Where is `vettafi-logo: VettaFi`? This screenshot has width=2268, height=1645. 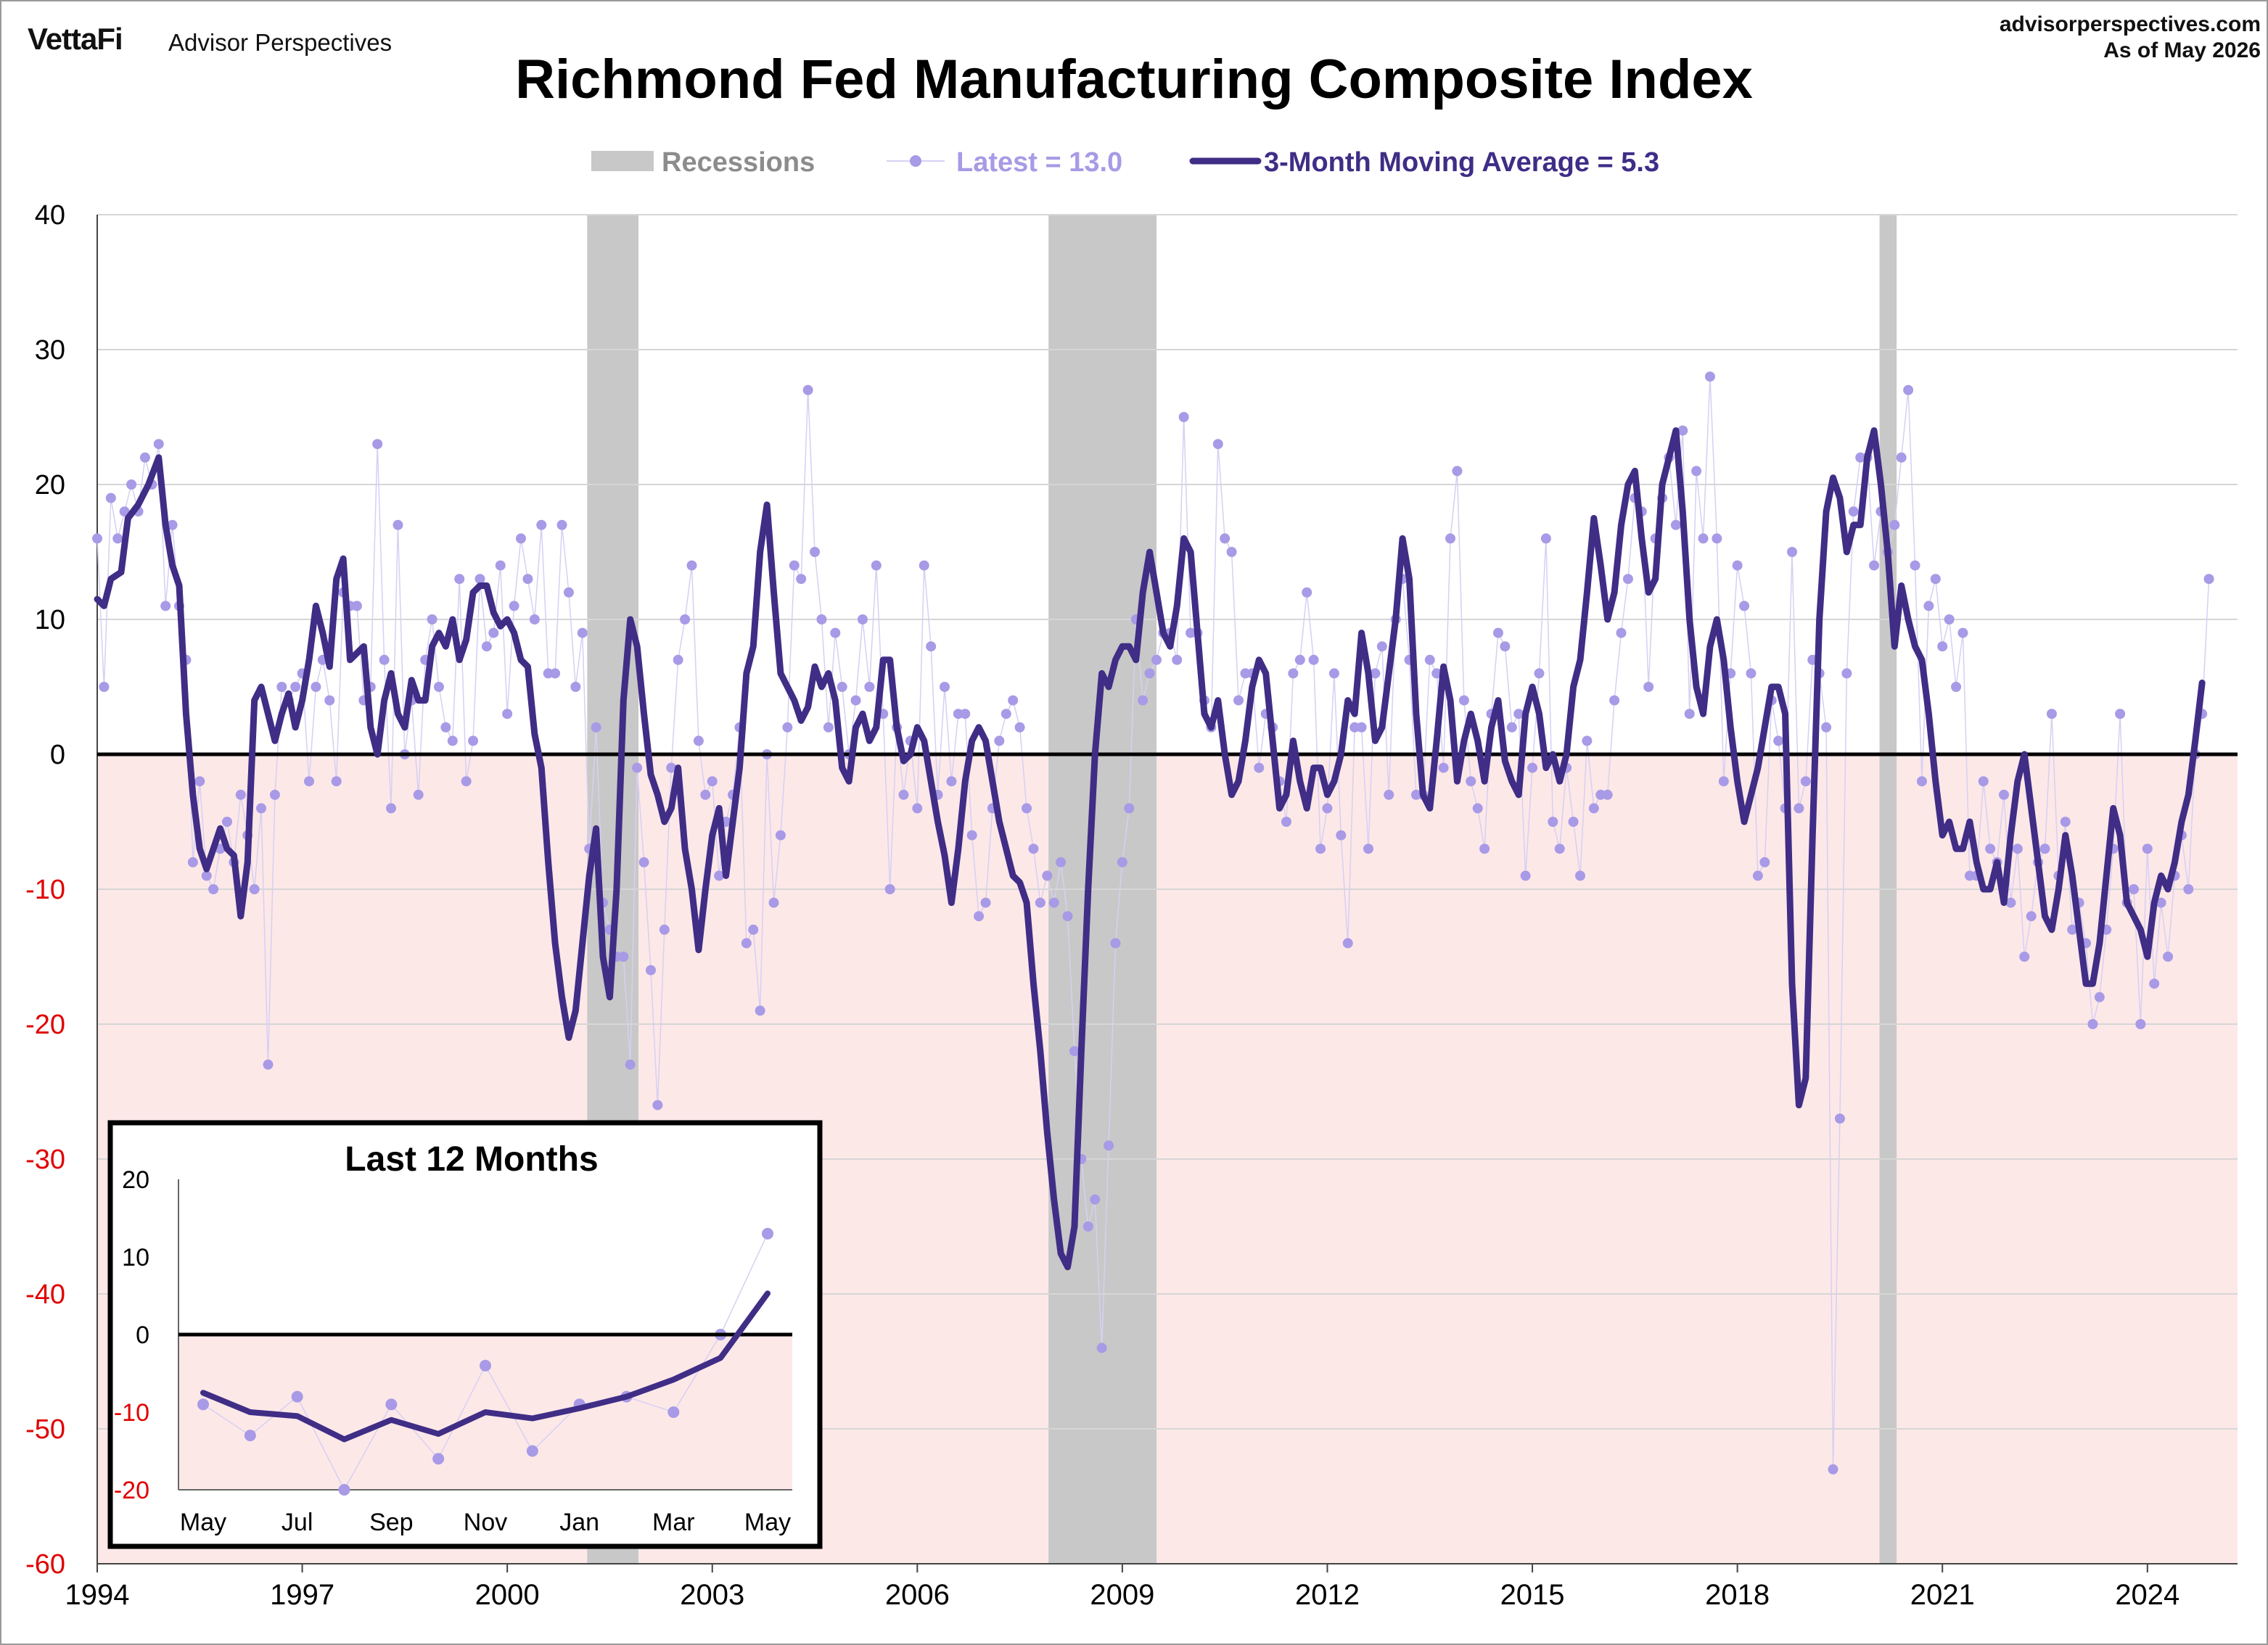
vettafi-logo: VettaFi is located at coordinates (76, 39).